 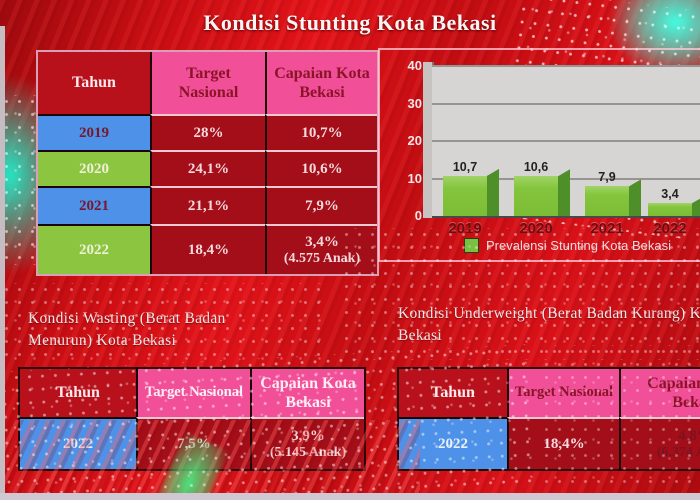 What do you see at coordinates (659, 443) in the screenshot?
I see `underweight-capaian-2022: 4,8% (6.374 Anak)` at bounding box center [659, 443].